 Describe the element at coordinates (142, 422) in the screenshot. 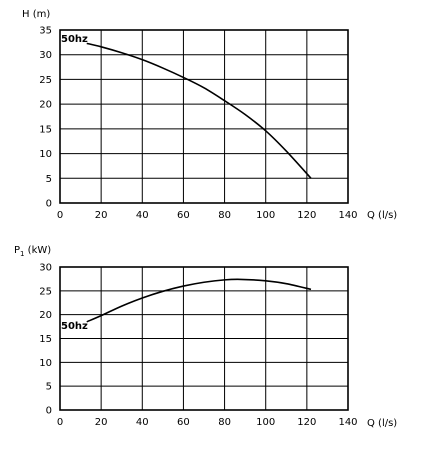

I see `power-x-tick-40: 40` at that location.